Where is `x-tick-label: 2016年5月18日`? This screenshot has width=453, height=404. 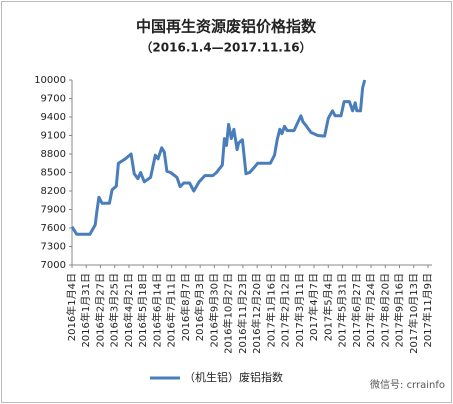 x-tick-label: 2016年5月18日 is located at coordinates (142, 310).